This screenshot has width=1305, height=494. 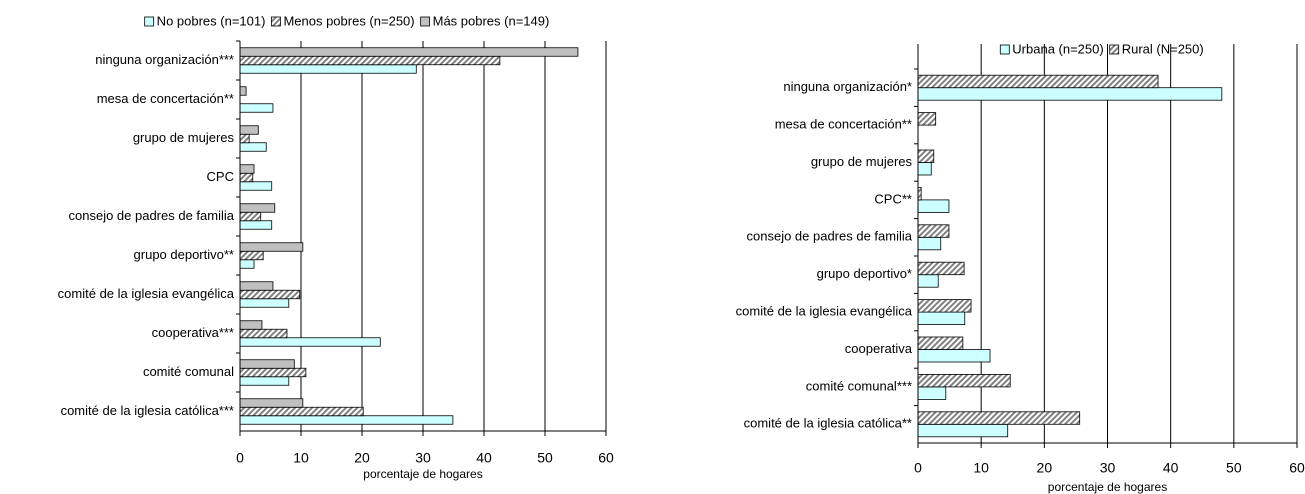 What do you see at coordinates (847, 86) in the screenshot?
I see `category-label: ninguna organización*` at bounding box center [847, 86].